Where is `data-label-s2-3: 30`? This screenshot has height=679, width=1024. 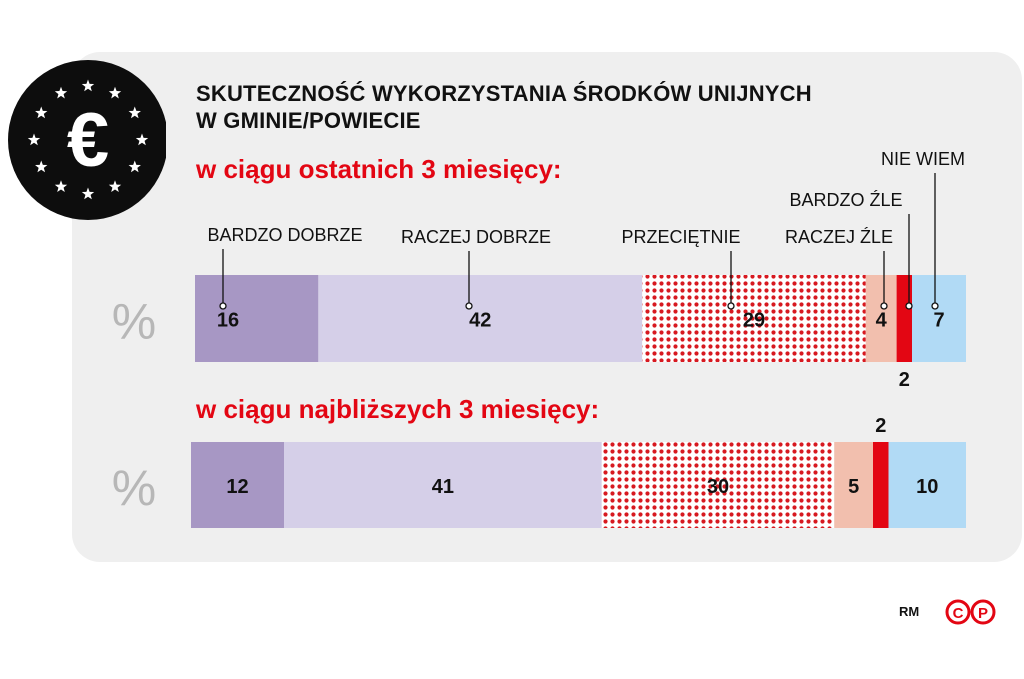
data-label-s2-3: 30 is located at coordinates (718, 487).